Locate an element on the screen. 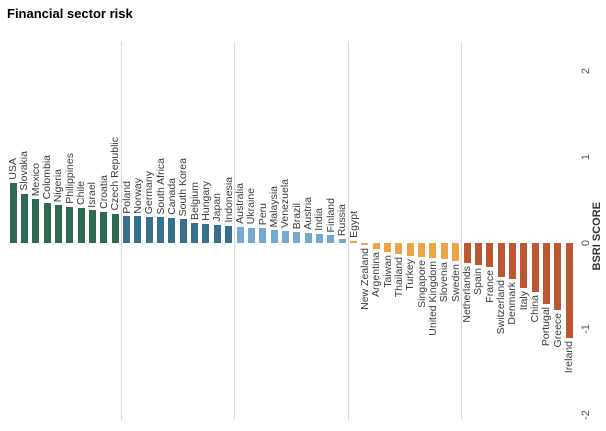 Image resolution: width=606 pixels, height=431 pixels. bar-finland is located at coordinates (331, 239).